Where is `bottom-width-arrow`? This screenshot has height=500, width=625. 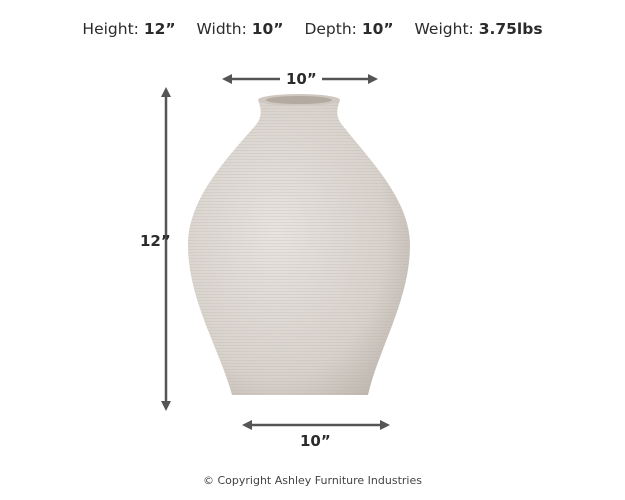 bottom-width-arrow is located at coordinates (316, 425).